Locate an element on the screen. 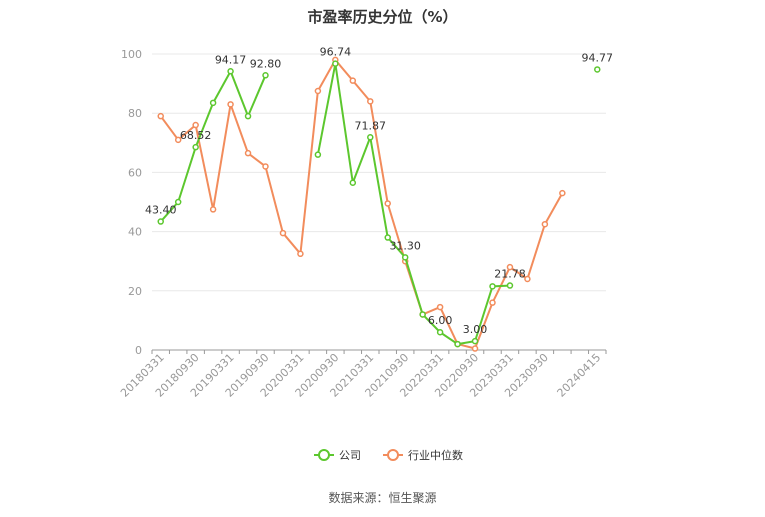 The width and height of the screenshot is (765, 517). legend-item-company: 公司 is located at coordinates (337, 455).